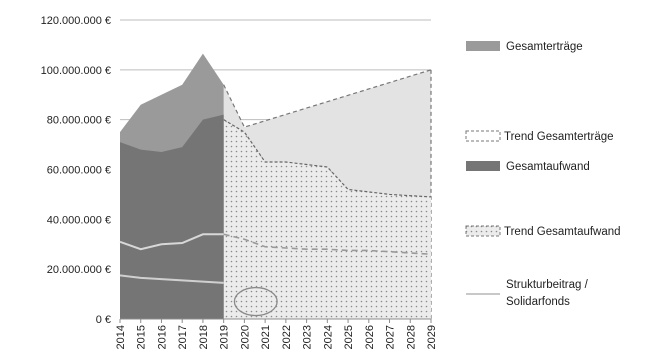  I want to click on legend-label: Trend Gesamtaufwand, so click(562, 232).